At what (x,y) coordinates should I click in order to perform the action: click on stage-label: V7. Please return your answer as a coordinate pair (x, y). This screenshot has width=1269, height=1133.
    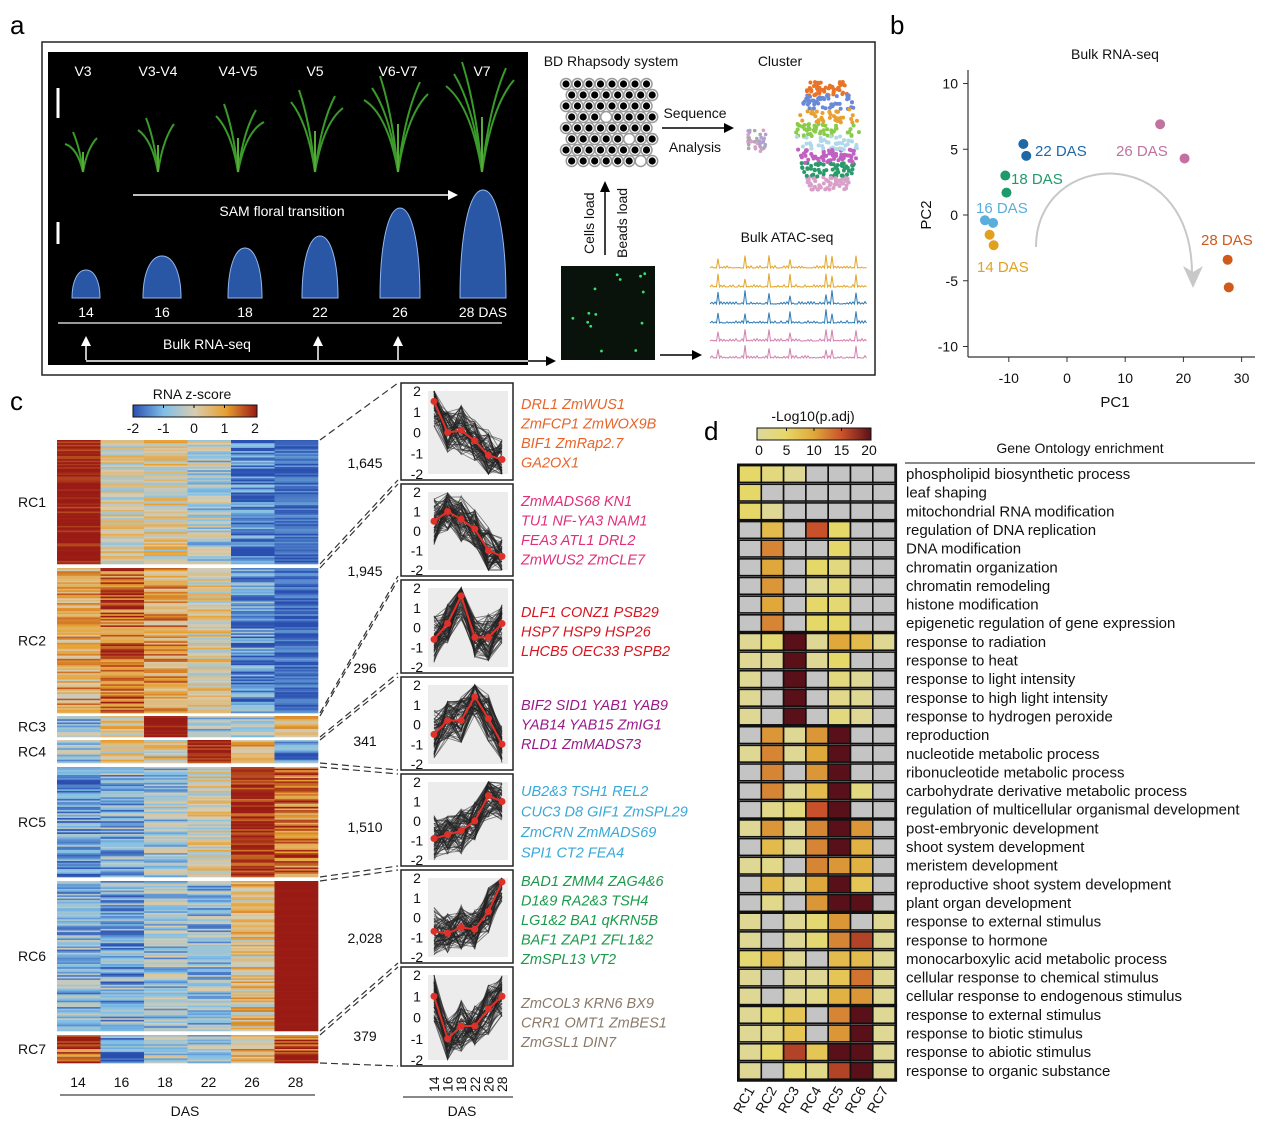
    Looking at the image, I should click on (481, 71).